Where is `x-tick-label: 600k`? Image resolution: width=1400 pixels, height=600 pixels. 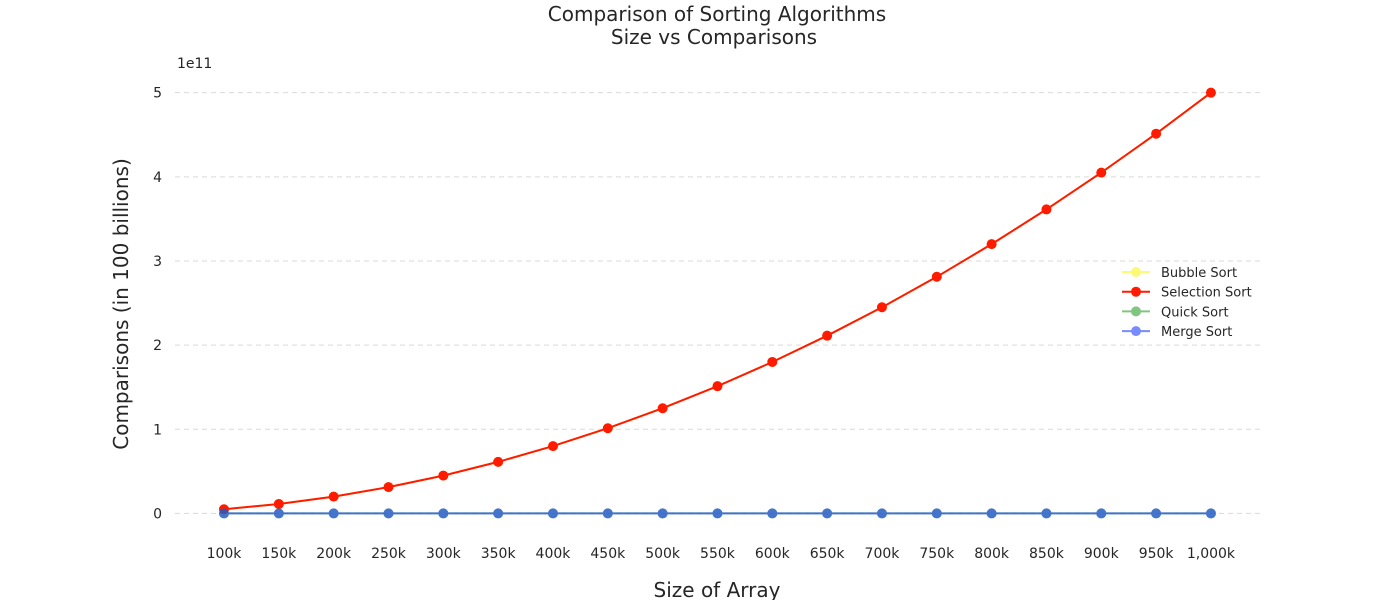 x-tick-label: 600k is located at coordinates (773, 554).